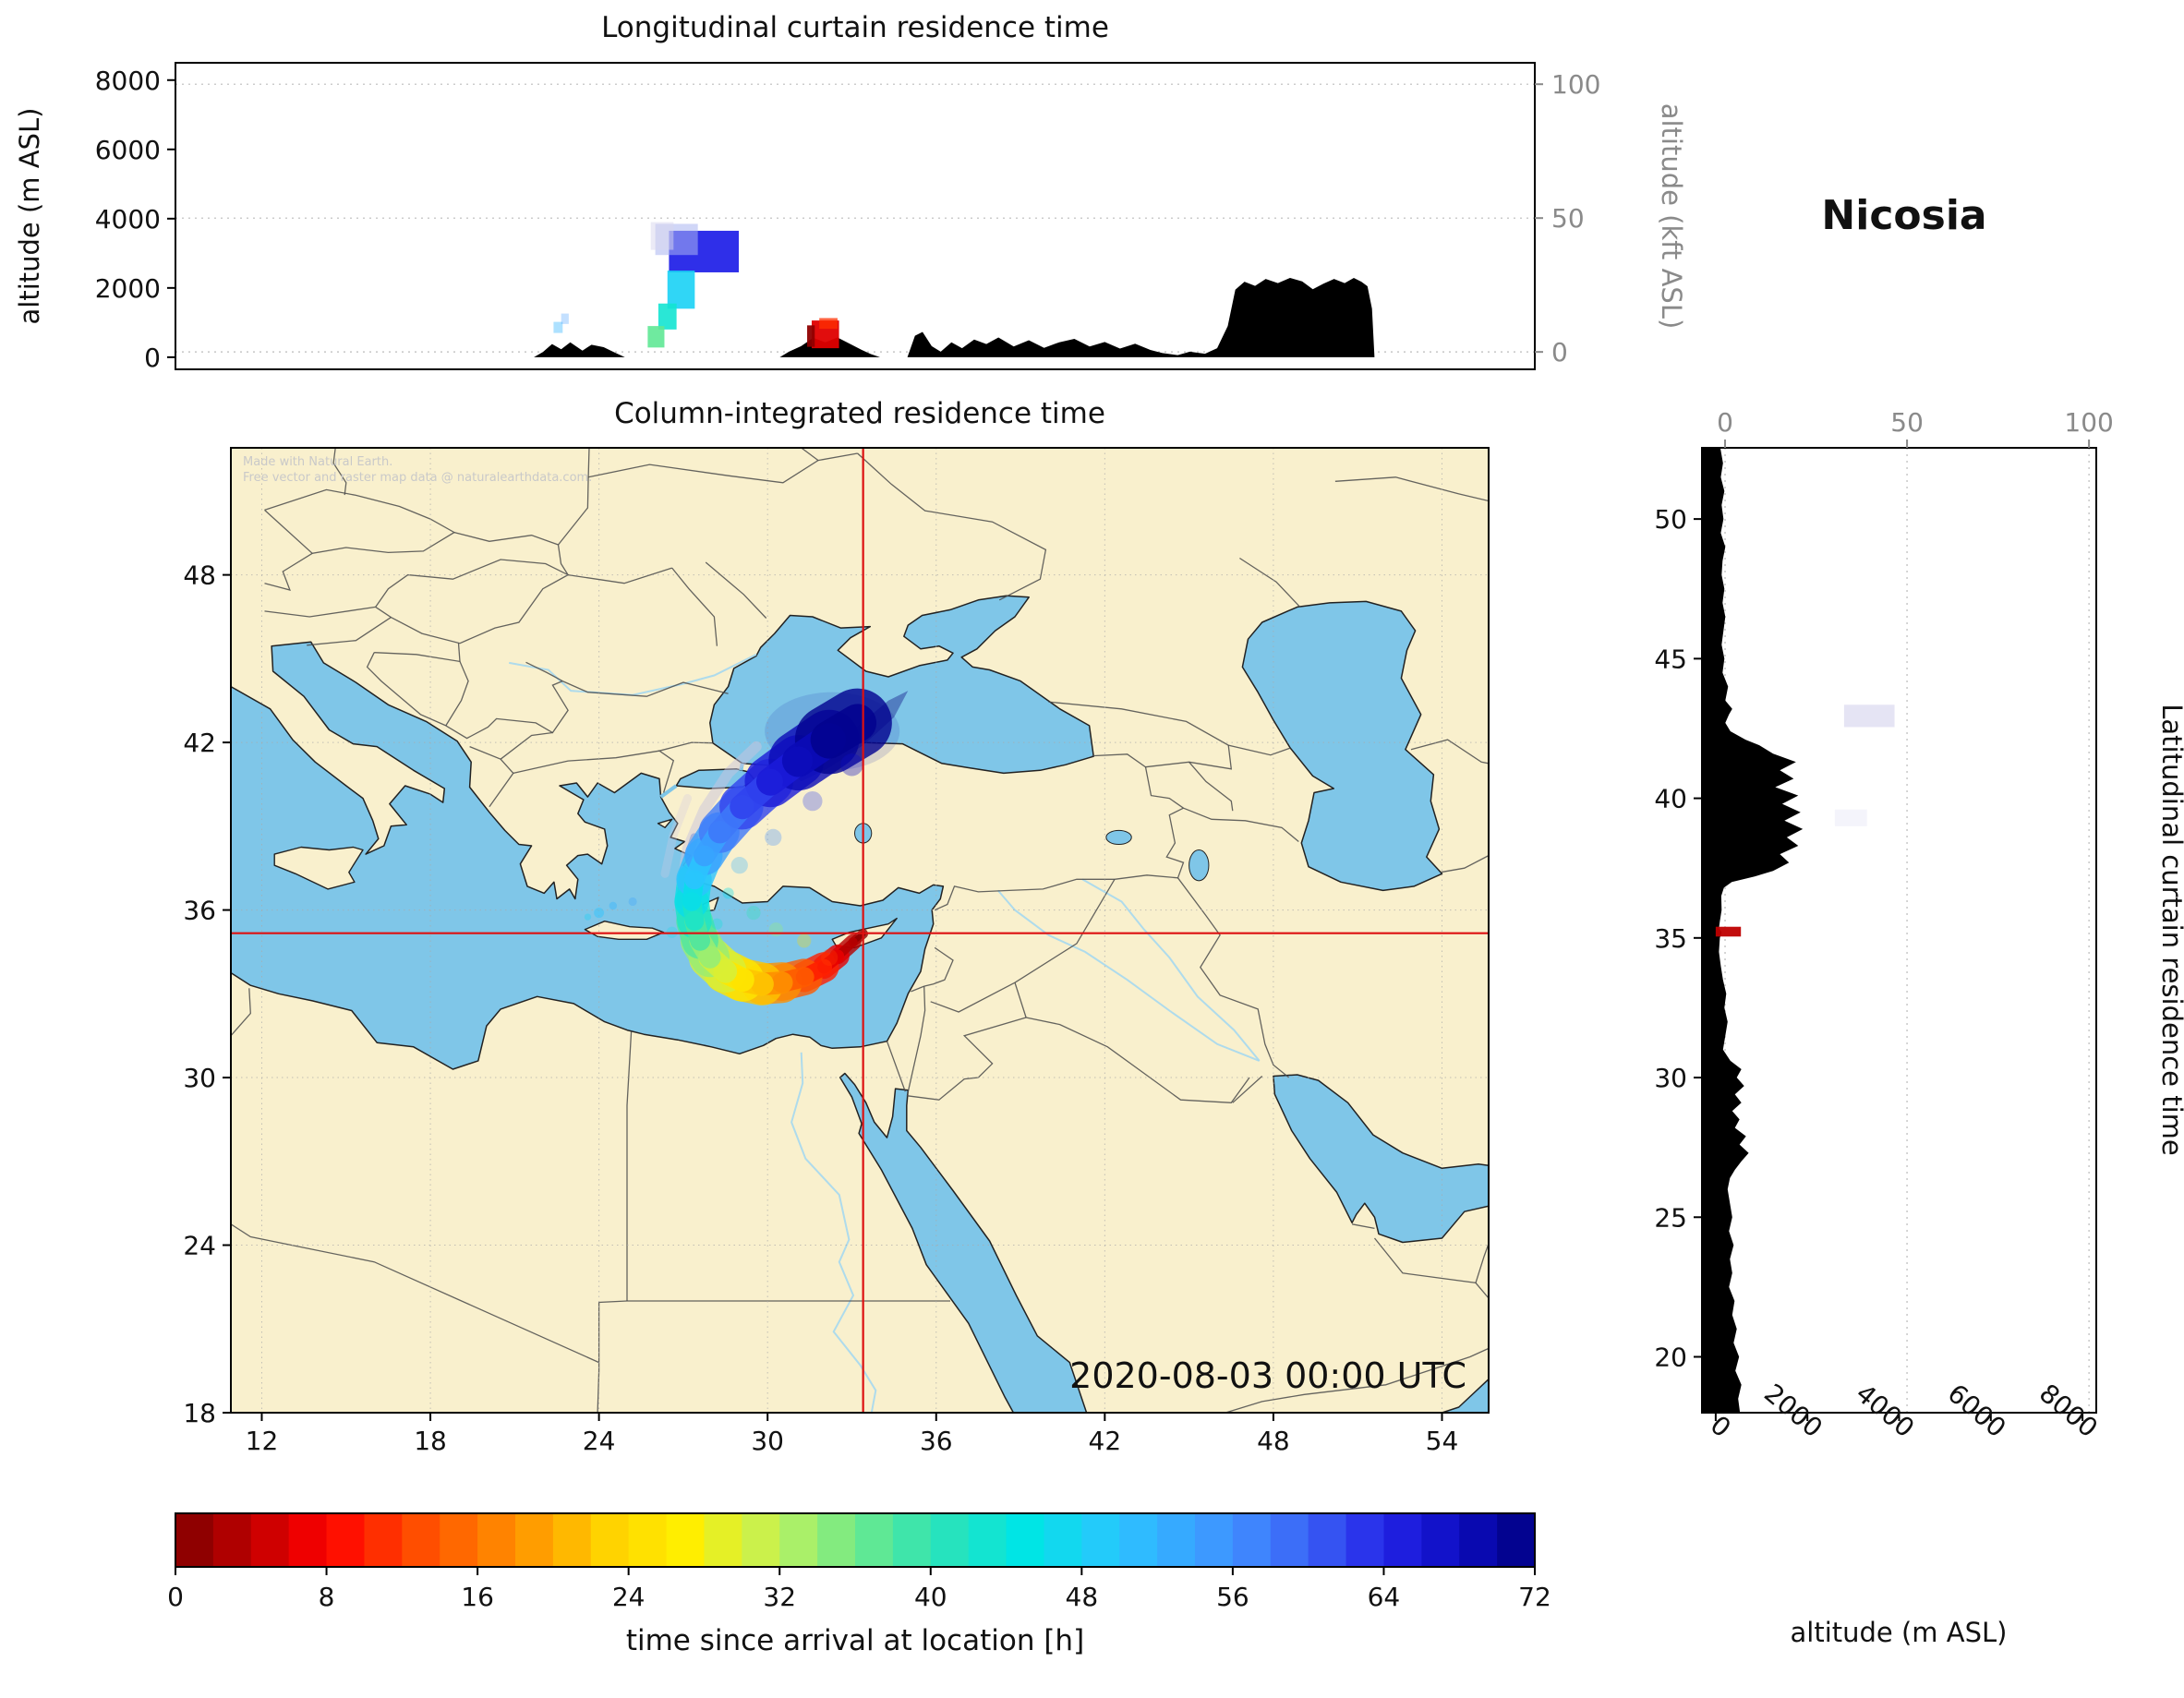  I want to click on map-x-tick-label: 12, so click(262, 1441).